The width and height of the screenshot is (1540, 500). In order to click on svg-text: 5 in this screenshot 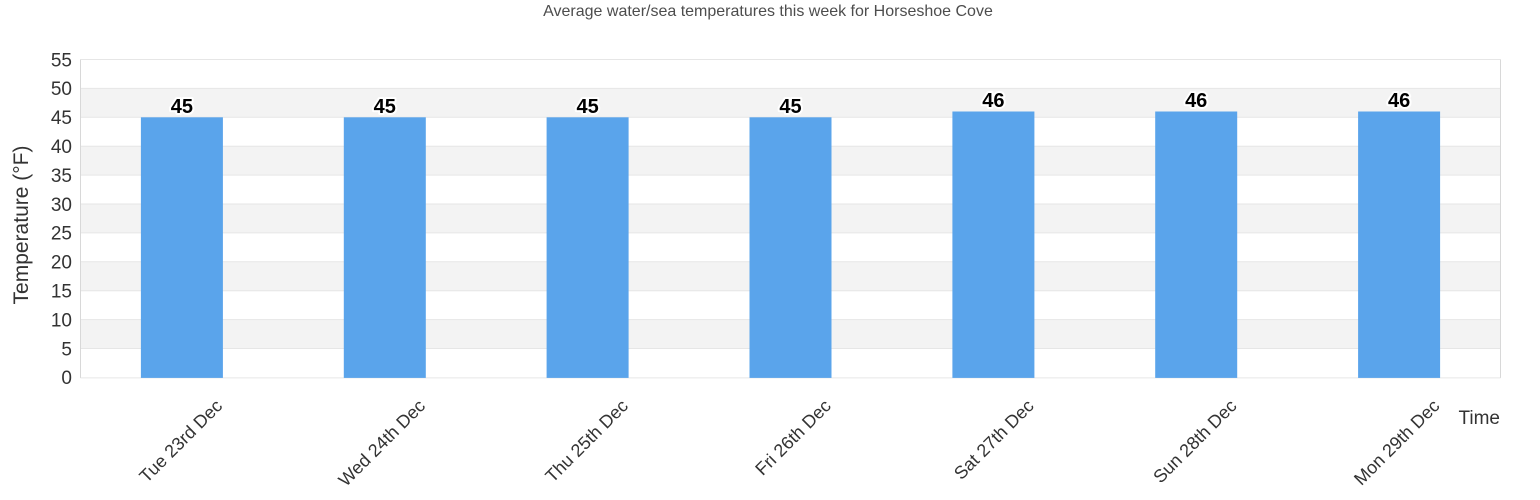, I will do `click(66, 349)`.